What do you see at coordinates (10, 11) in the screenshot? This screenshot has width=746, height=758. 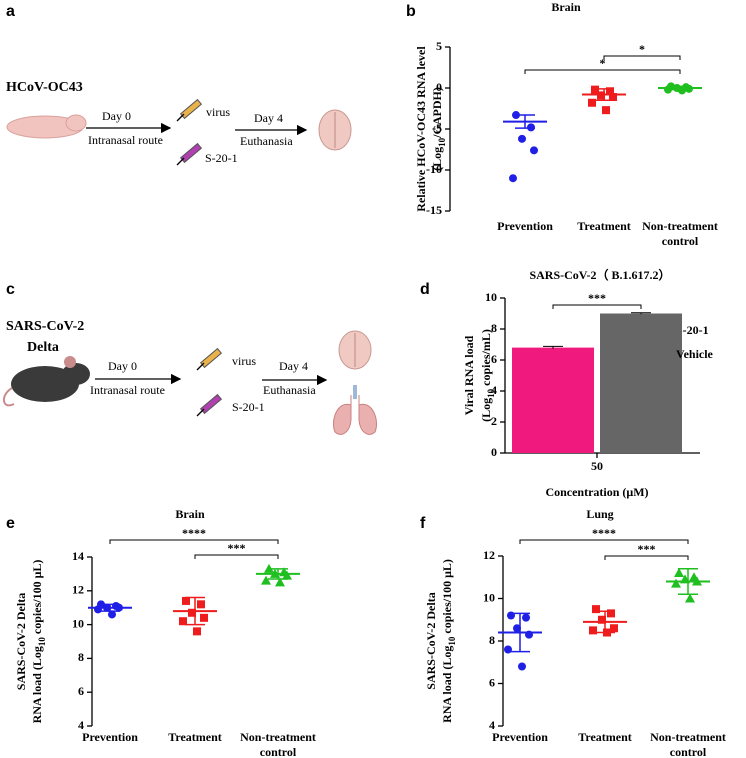 I see `panel-letter: a` at bounding box center [10, 11].